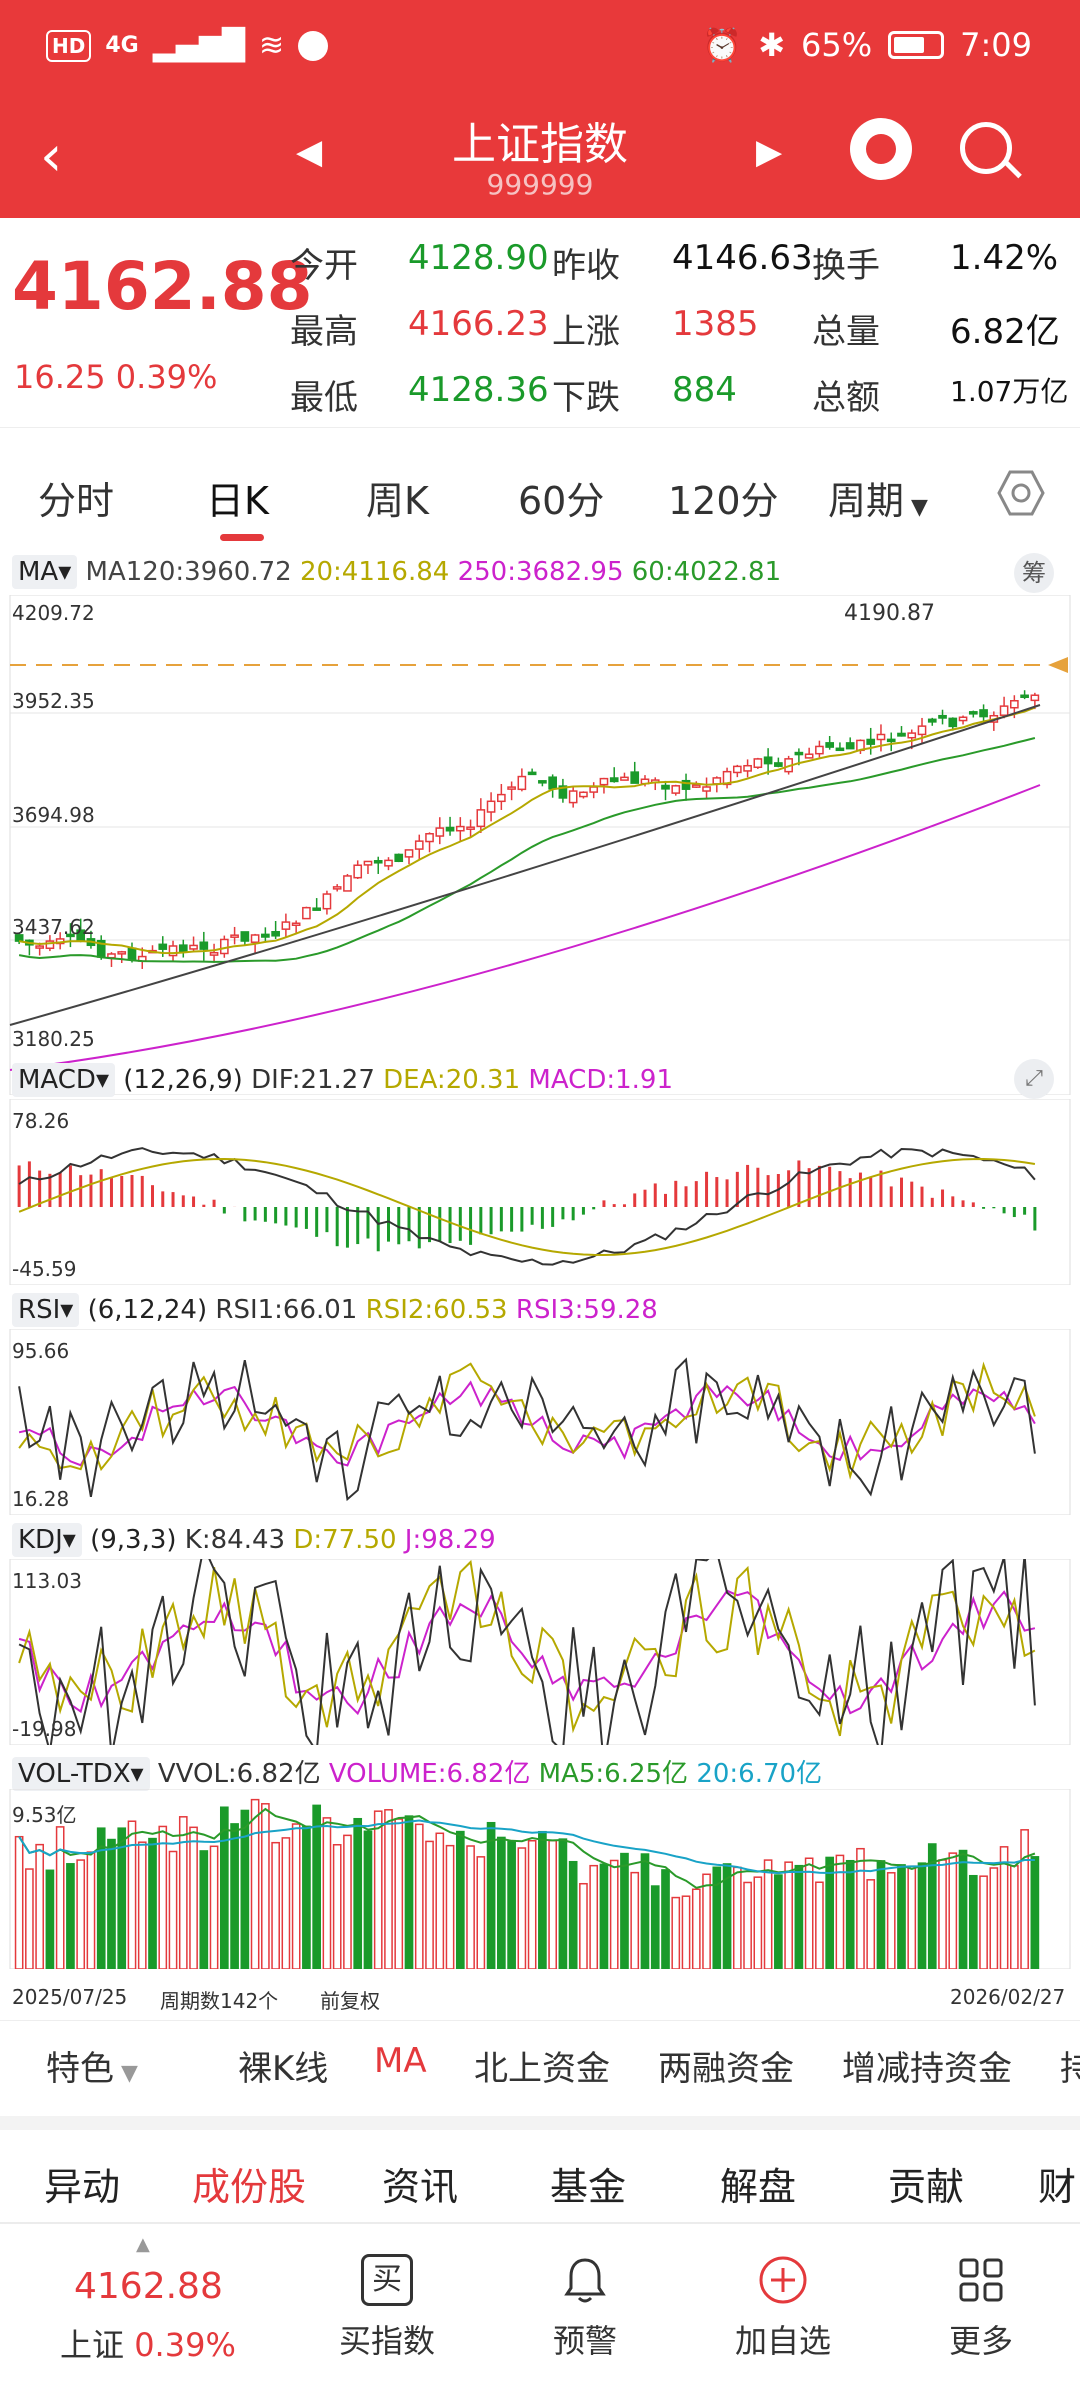  Describe the element at coordinates (185, 2345) in the screenshot. I see `bottom-pct: 0.39%` at that location.